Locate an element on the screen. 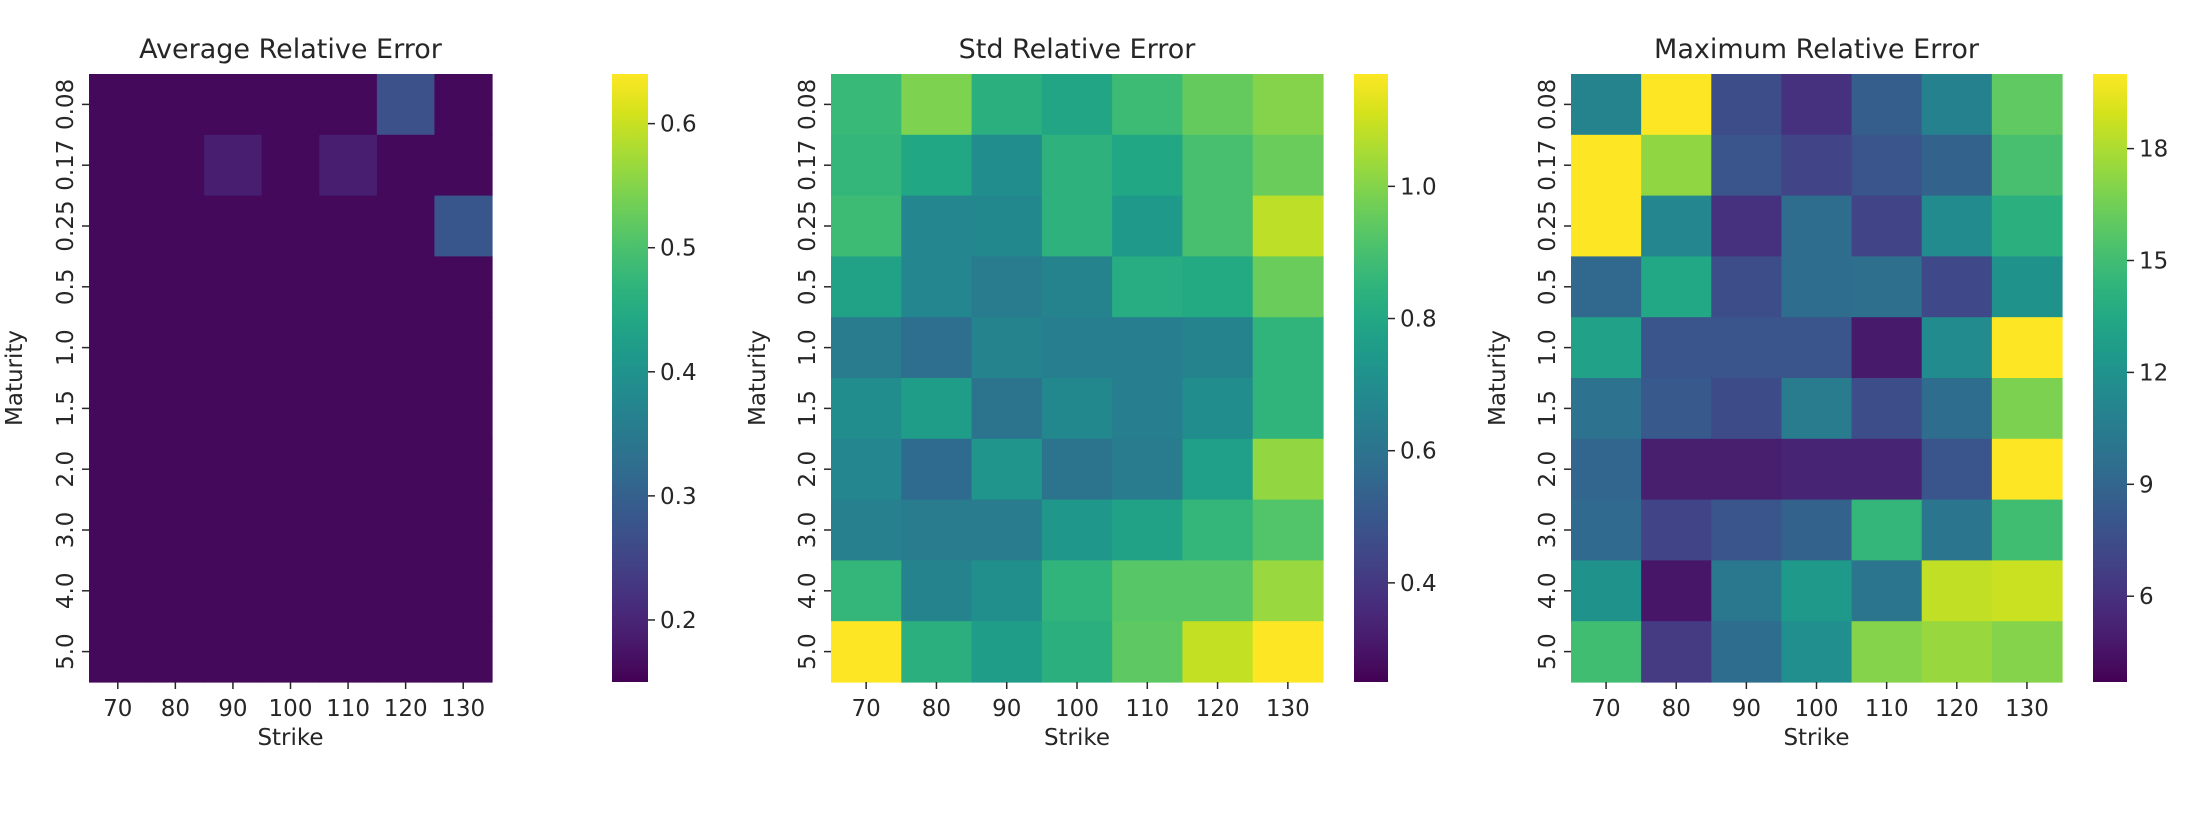  colorbar-tick-label: 0.8 is located at coordinates (1418, 320).